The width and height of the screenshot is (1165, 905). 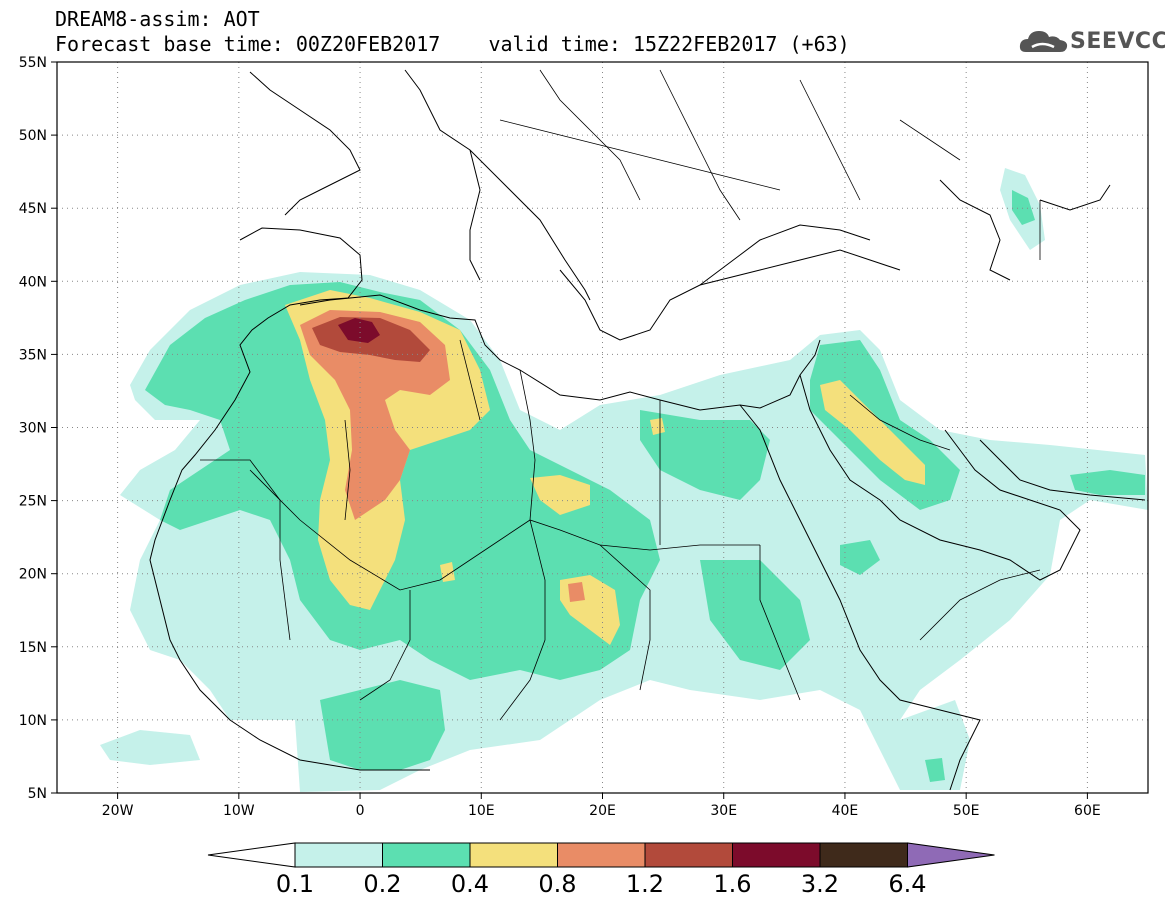 I want to click on cloud-icon, so click(x=1043, y=41).